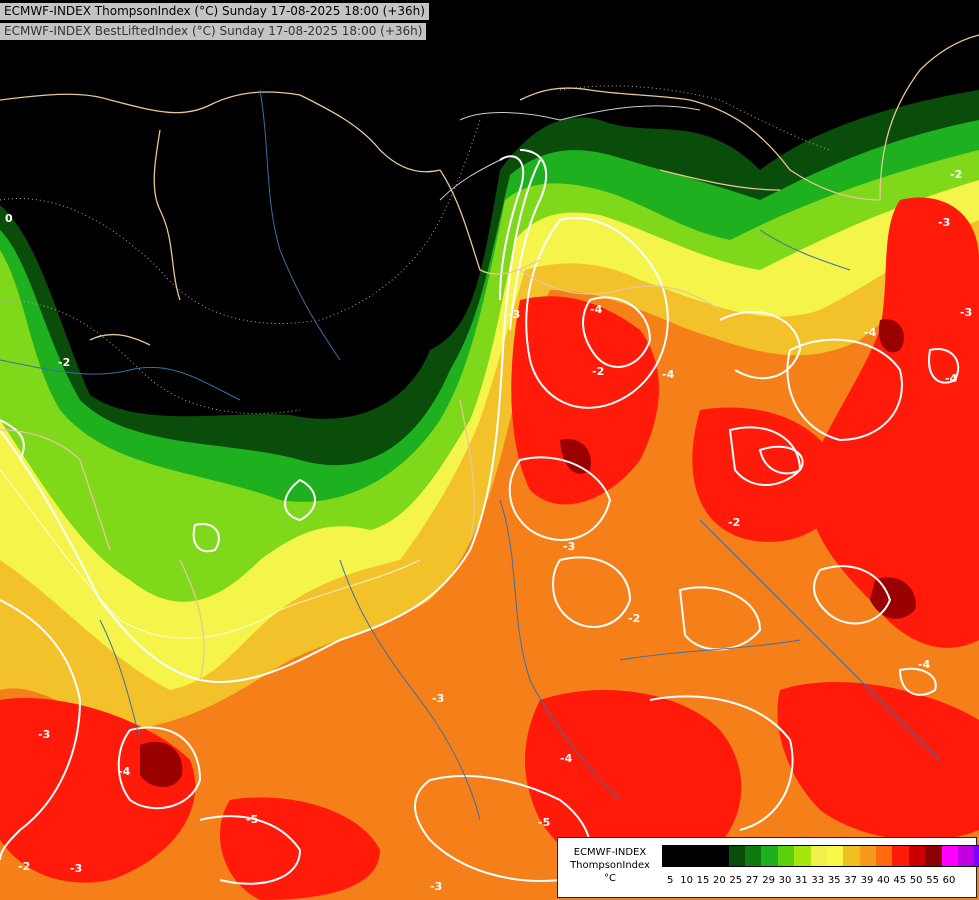  I want to click on legend-tick-label: 45, so click(900, 880).